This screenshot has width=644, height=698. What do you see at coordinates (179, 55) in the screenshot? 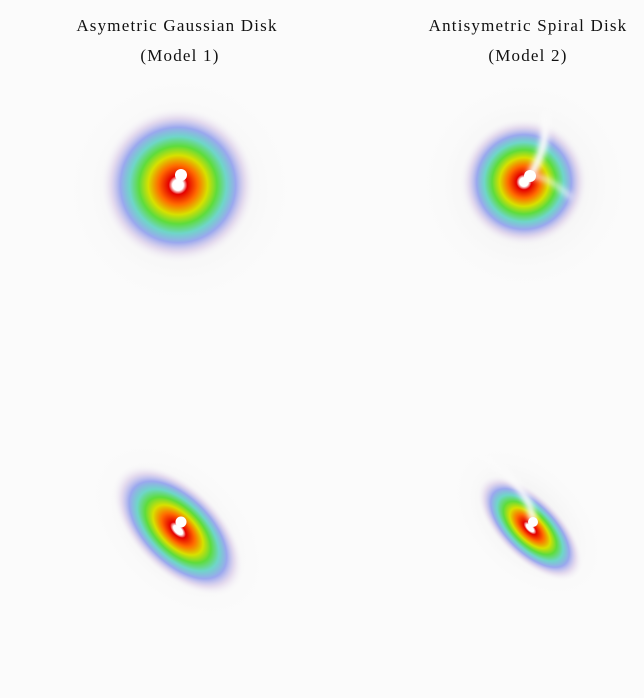
I see `panel-subtitle: (Model 1)` at bounding box center [179, 55].